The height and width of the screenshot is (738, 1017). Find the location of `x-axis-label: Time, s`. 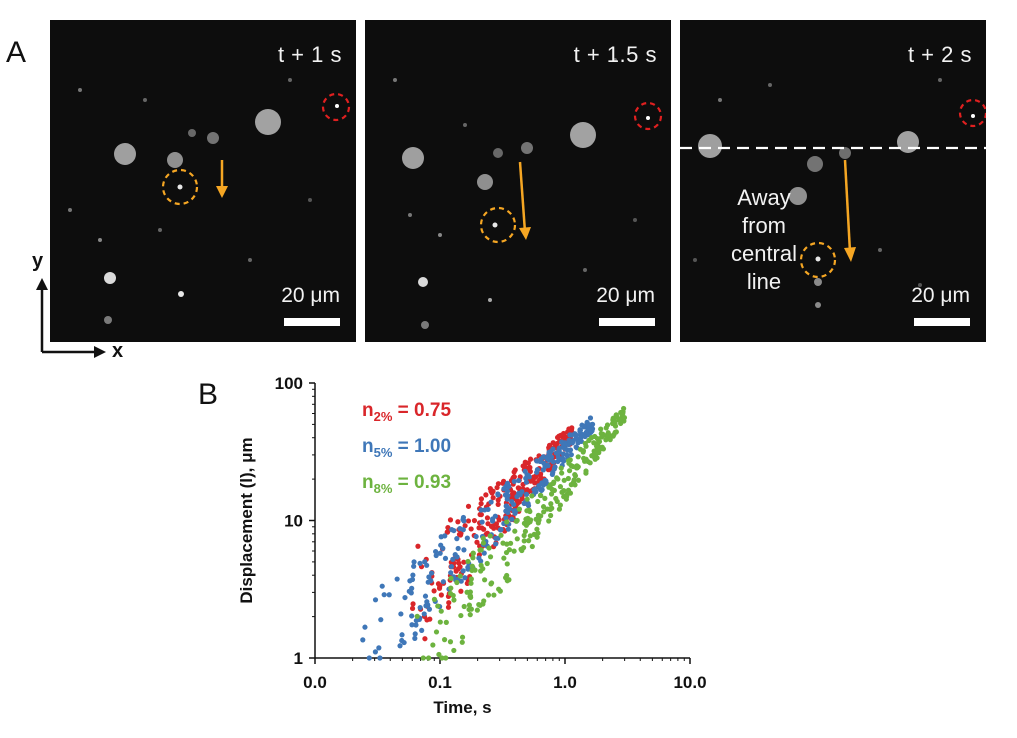

x-axis-label: Time, s is located at coordinates (462, 707).